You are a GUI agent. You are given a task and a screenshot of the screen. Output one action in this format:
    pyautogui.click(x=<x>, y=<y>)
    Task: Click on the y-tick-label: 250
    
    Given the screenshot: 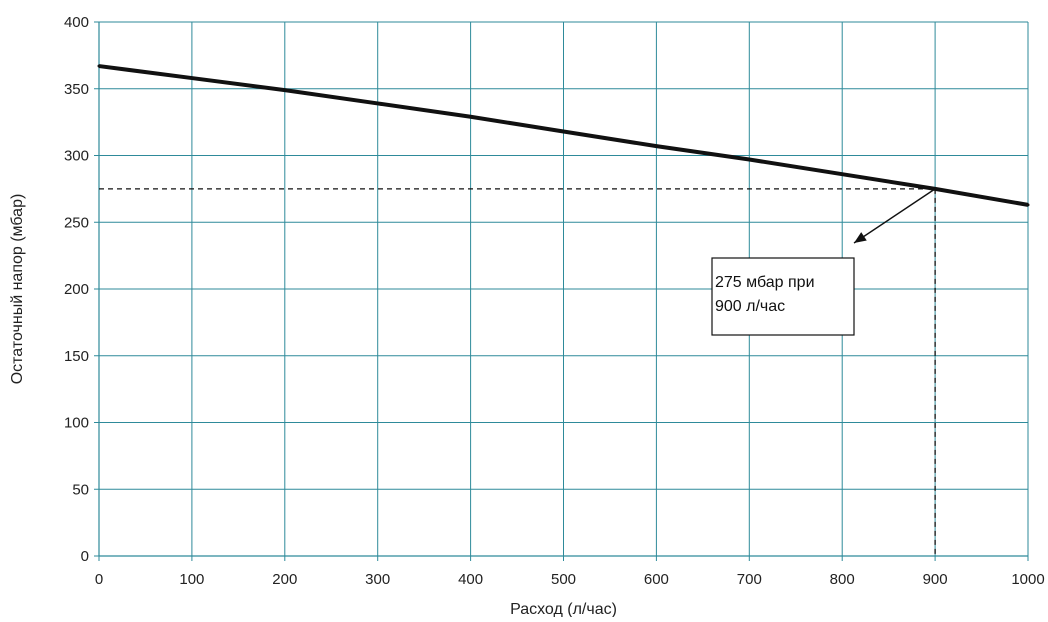 What is the action you would take?
    pyautogui.click(x=76, y=222)
    